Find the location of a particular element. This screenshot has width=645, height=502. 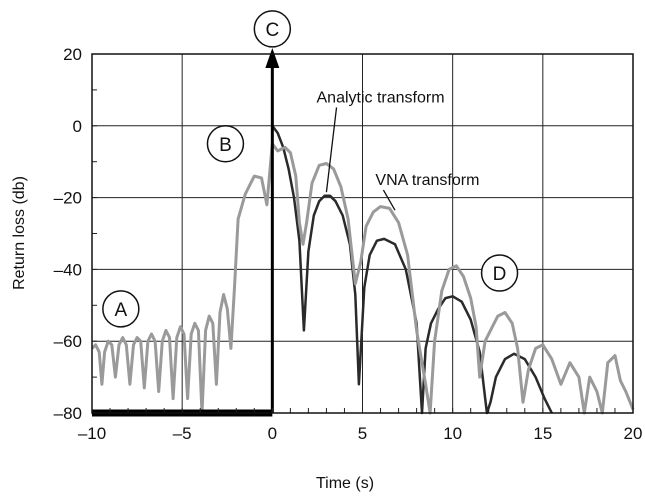

y-axis-title: Return loss (db) is located at coordinates (19, 233).